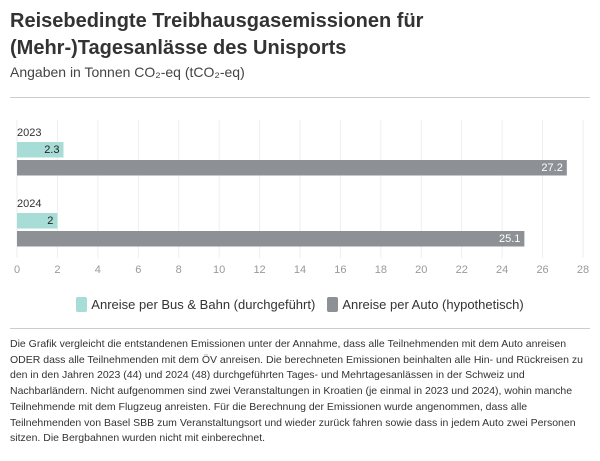 The image size is (600, 461). I want to click on category-label: 2023, so click(29, 133).